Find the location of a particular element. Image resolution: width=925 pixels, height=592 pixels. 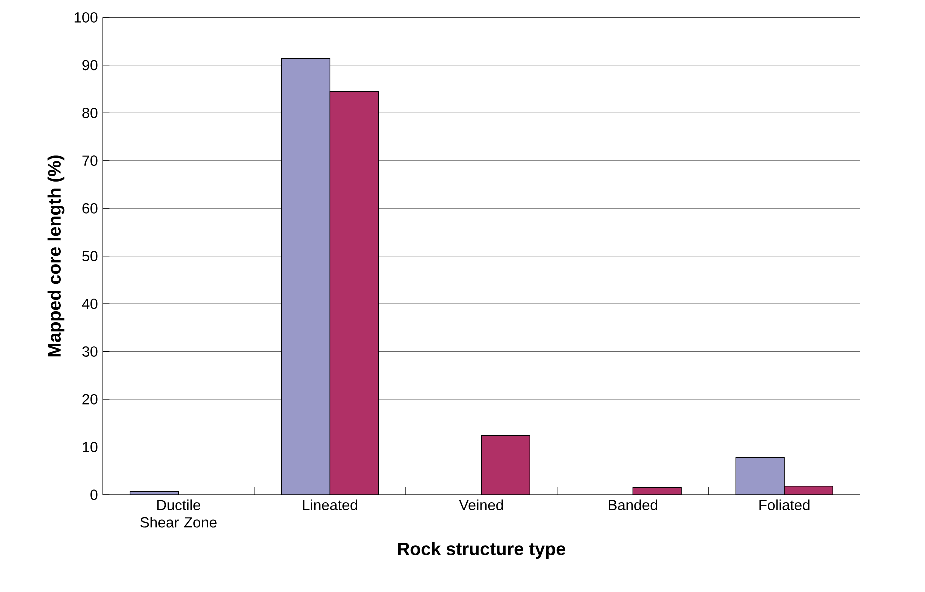

y-tick-label: 80 is located at coordinates (90, 113).